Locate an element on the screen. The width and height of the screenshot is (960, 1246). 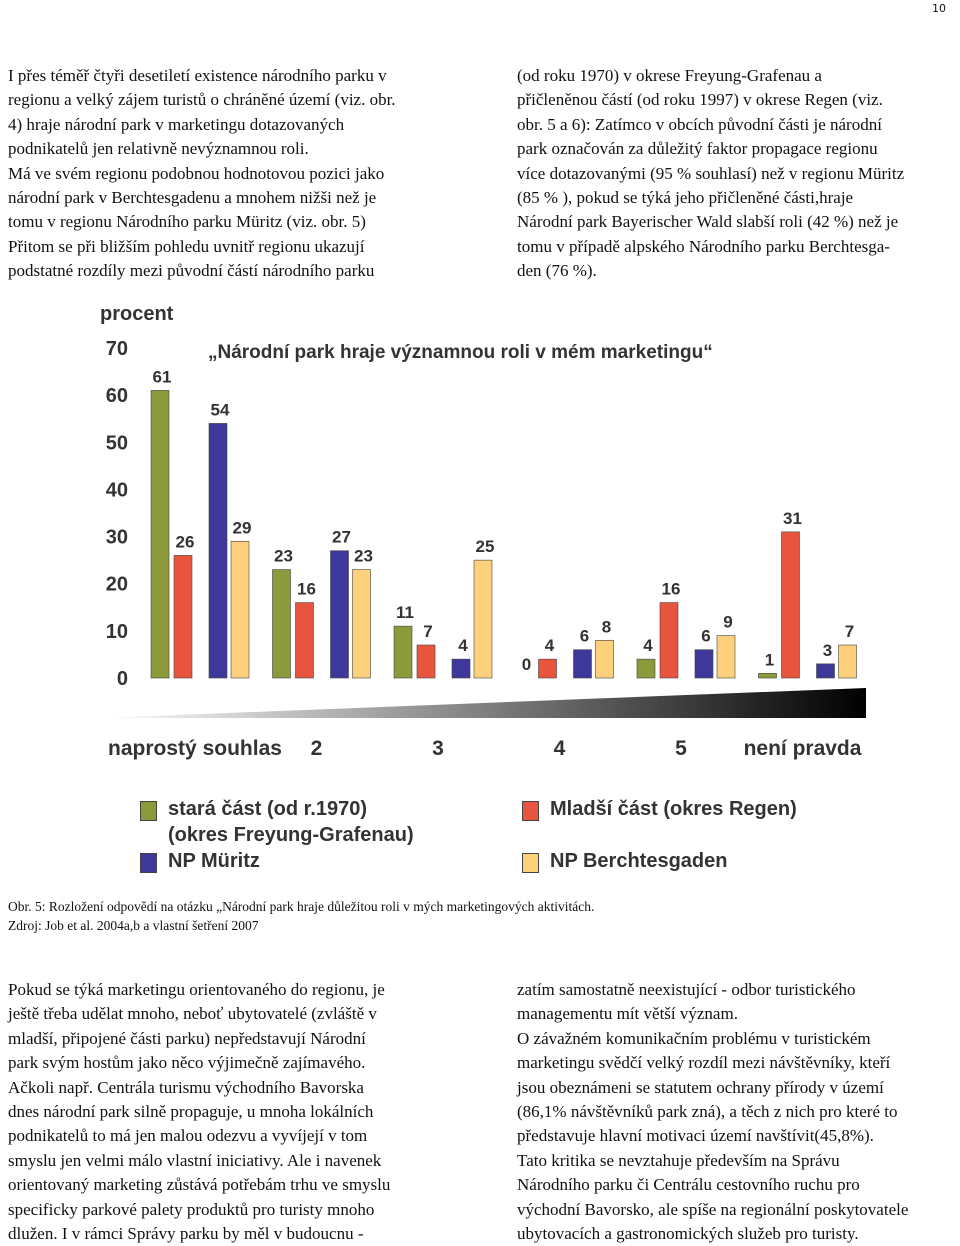
legend-label: NP Berchtesgaden is located at coordinates (639, 861).